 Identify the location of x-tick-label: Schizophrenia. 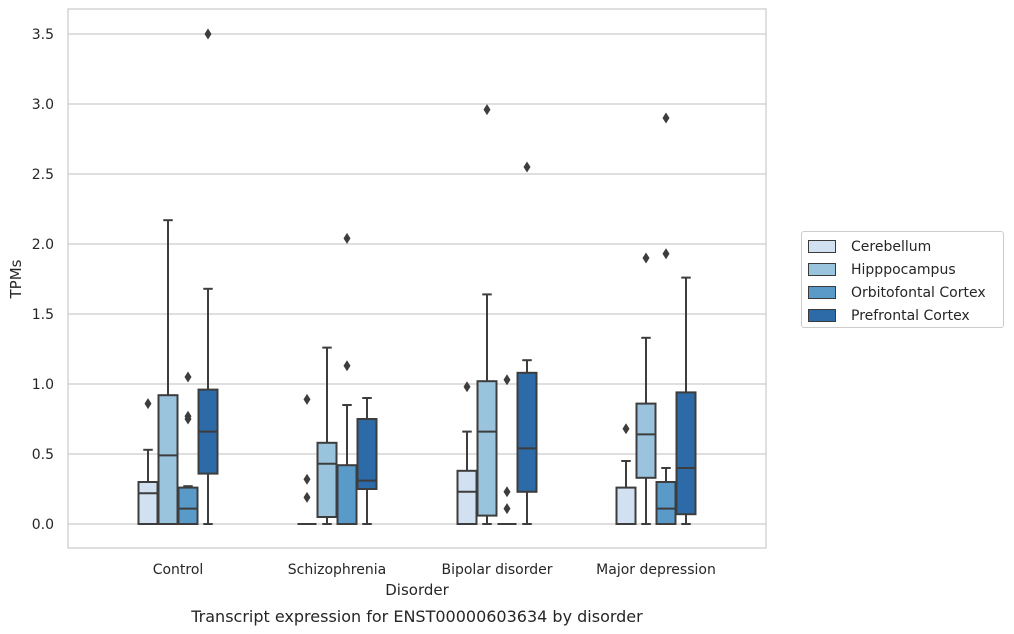
(337, 570).